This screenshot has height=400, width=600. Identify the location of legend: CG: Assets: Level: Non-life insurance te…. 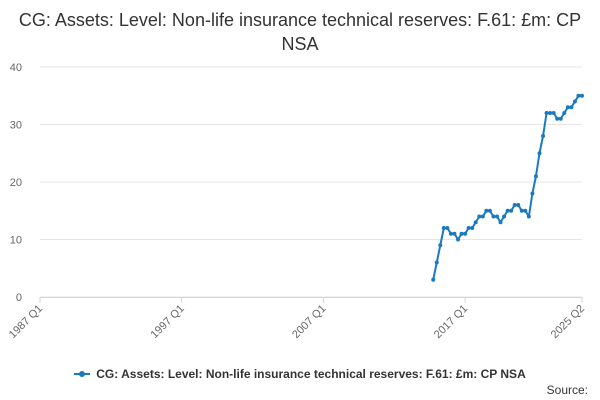
(300, 372).